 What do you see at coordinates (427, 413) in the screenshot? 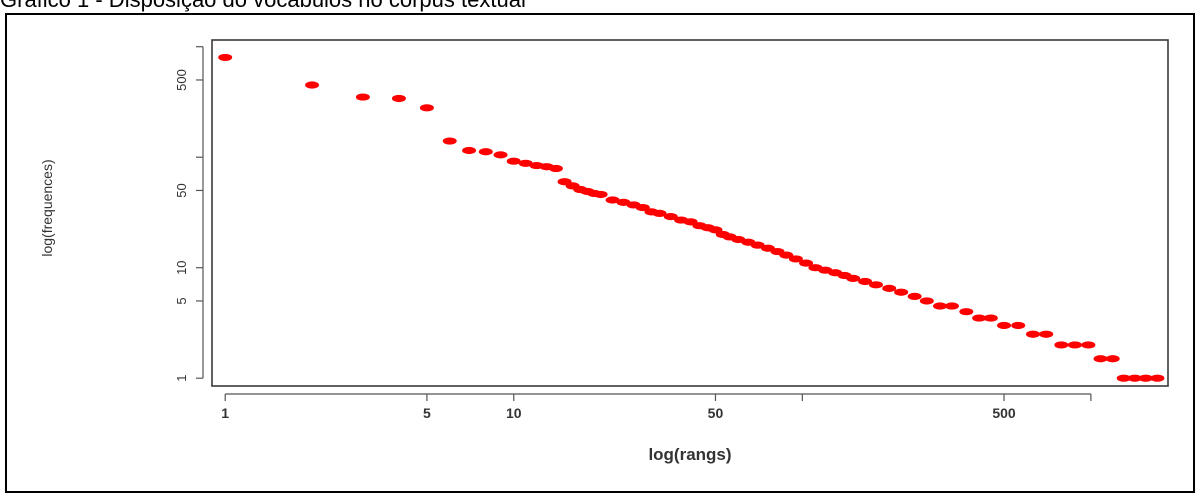
I see `x-tick-label: 5` at bounding box center [427, 413].